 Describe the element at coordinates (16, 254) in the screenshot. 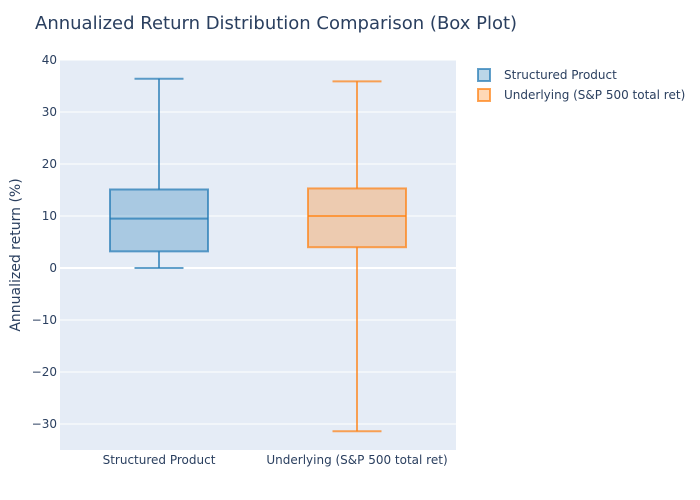

I see `y-axis-title: Annualized return (%)` at that location.